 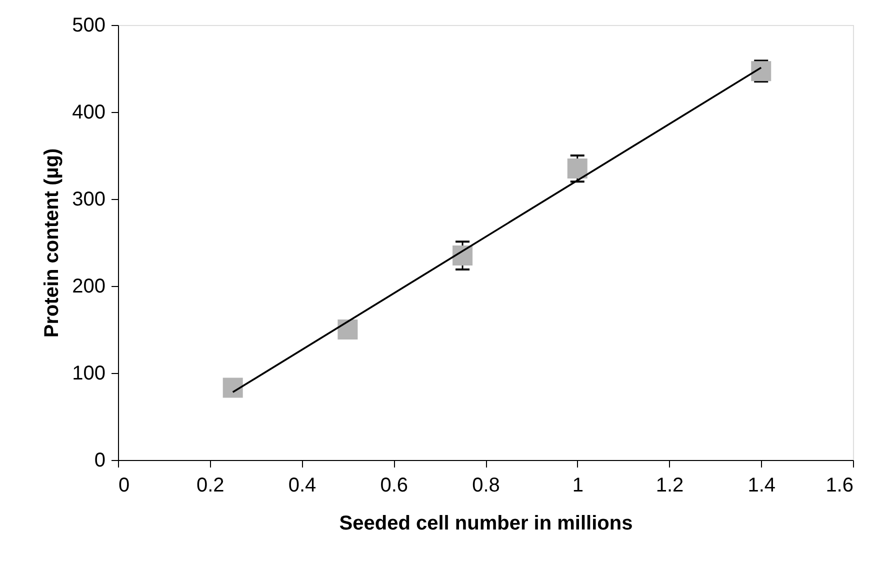 I want to click on y-tick-label: 300, so click(x=89, y=199).